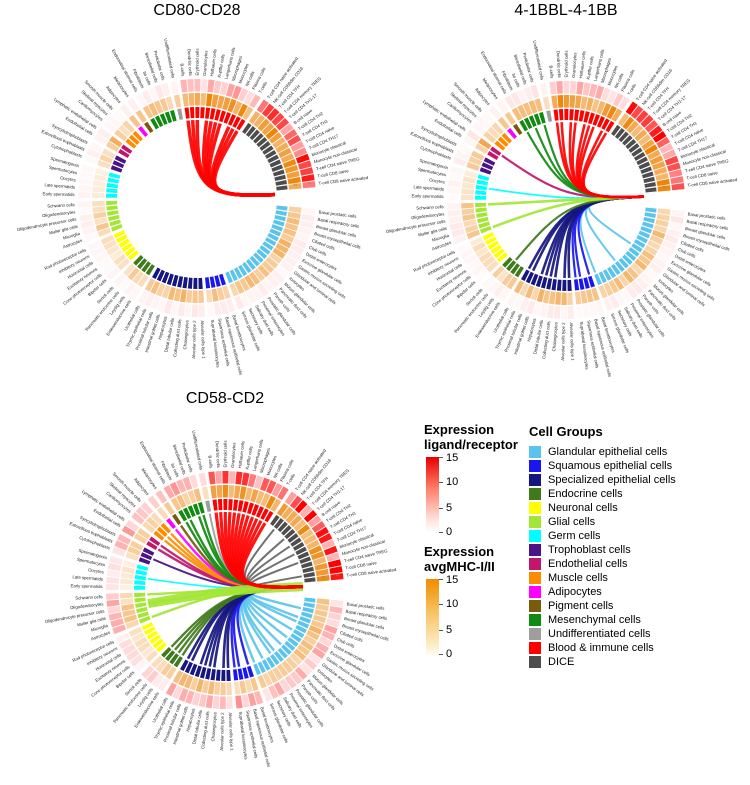 The image size is (750, 785). What do you see at coordinates (231, 731) in the screenshot?
I see `cell-type-label: Alveolar cells type 1` at bounding box center [231, 731].